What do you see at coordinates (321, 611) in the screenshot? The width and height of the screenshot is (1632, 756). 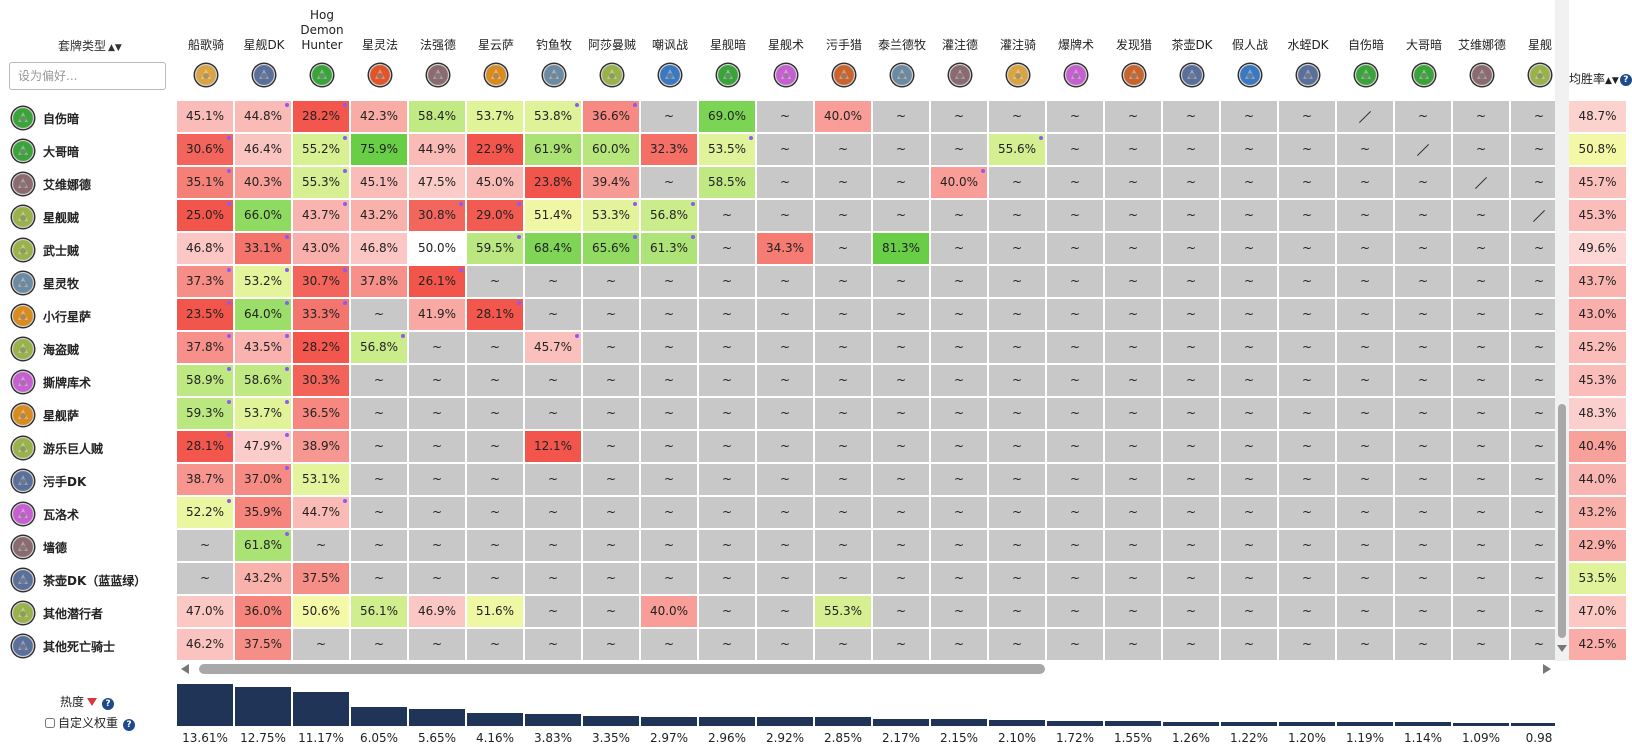 I see `matchup-cell: 50.6%` at bounding box center [321, 611].